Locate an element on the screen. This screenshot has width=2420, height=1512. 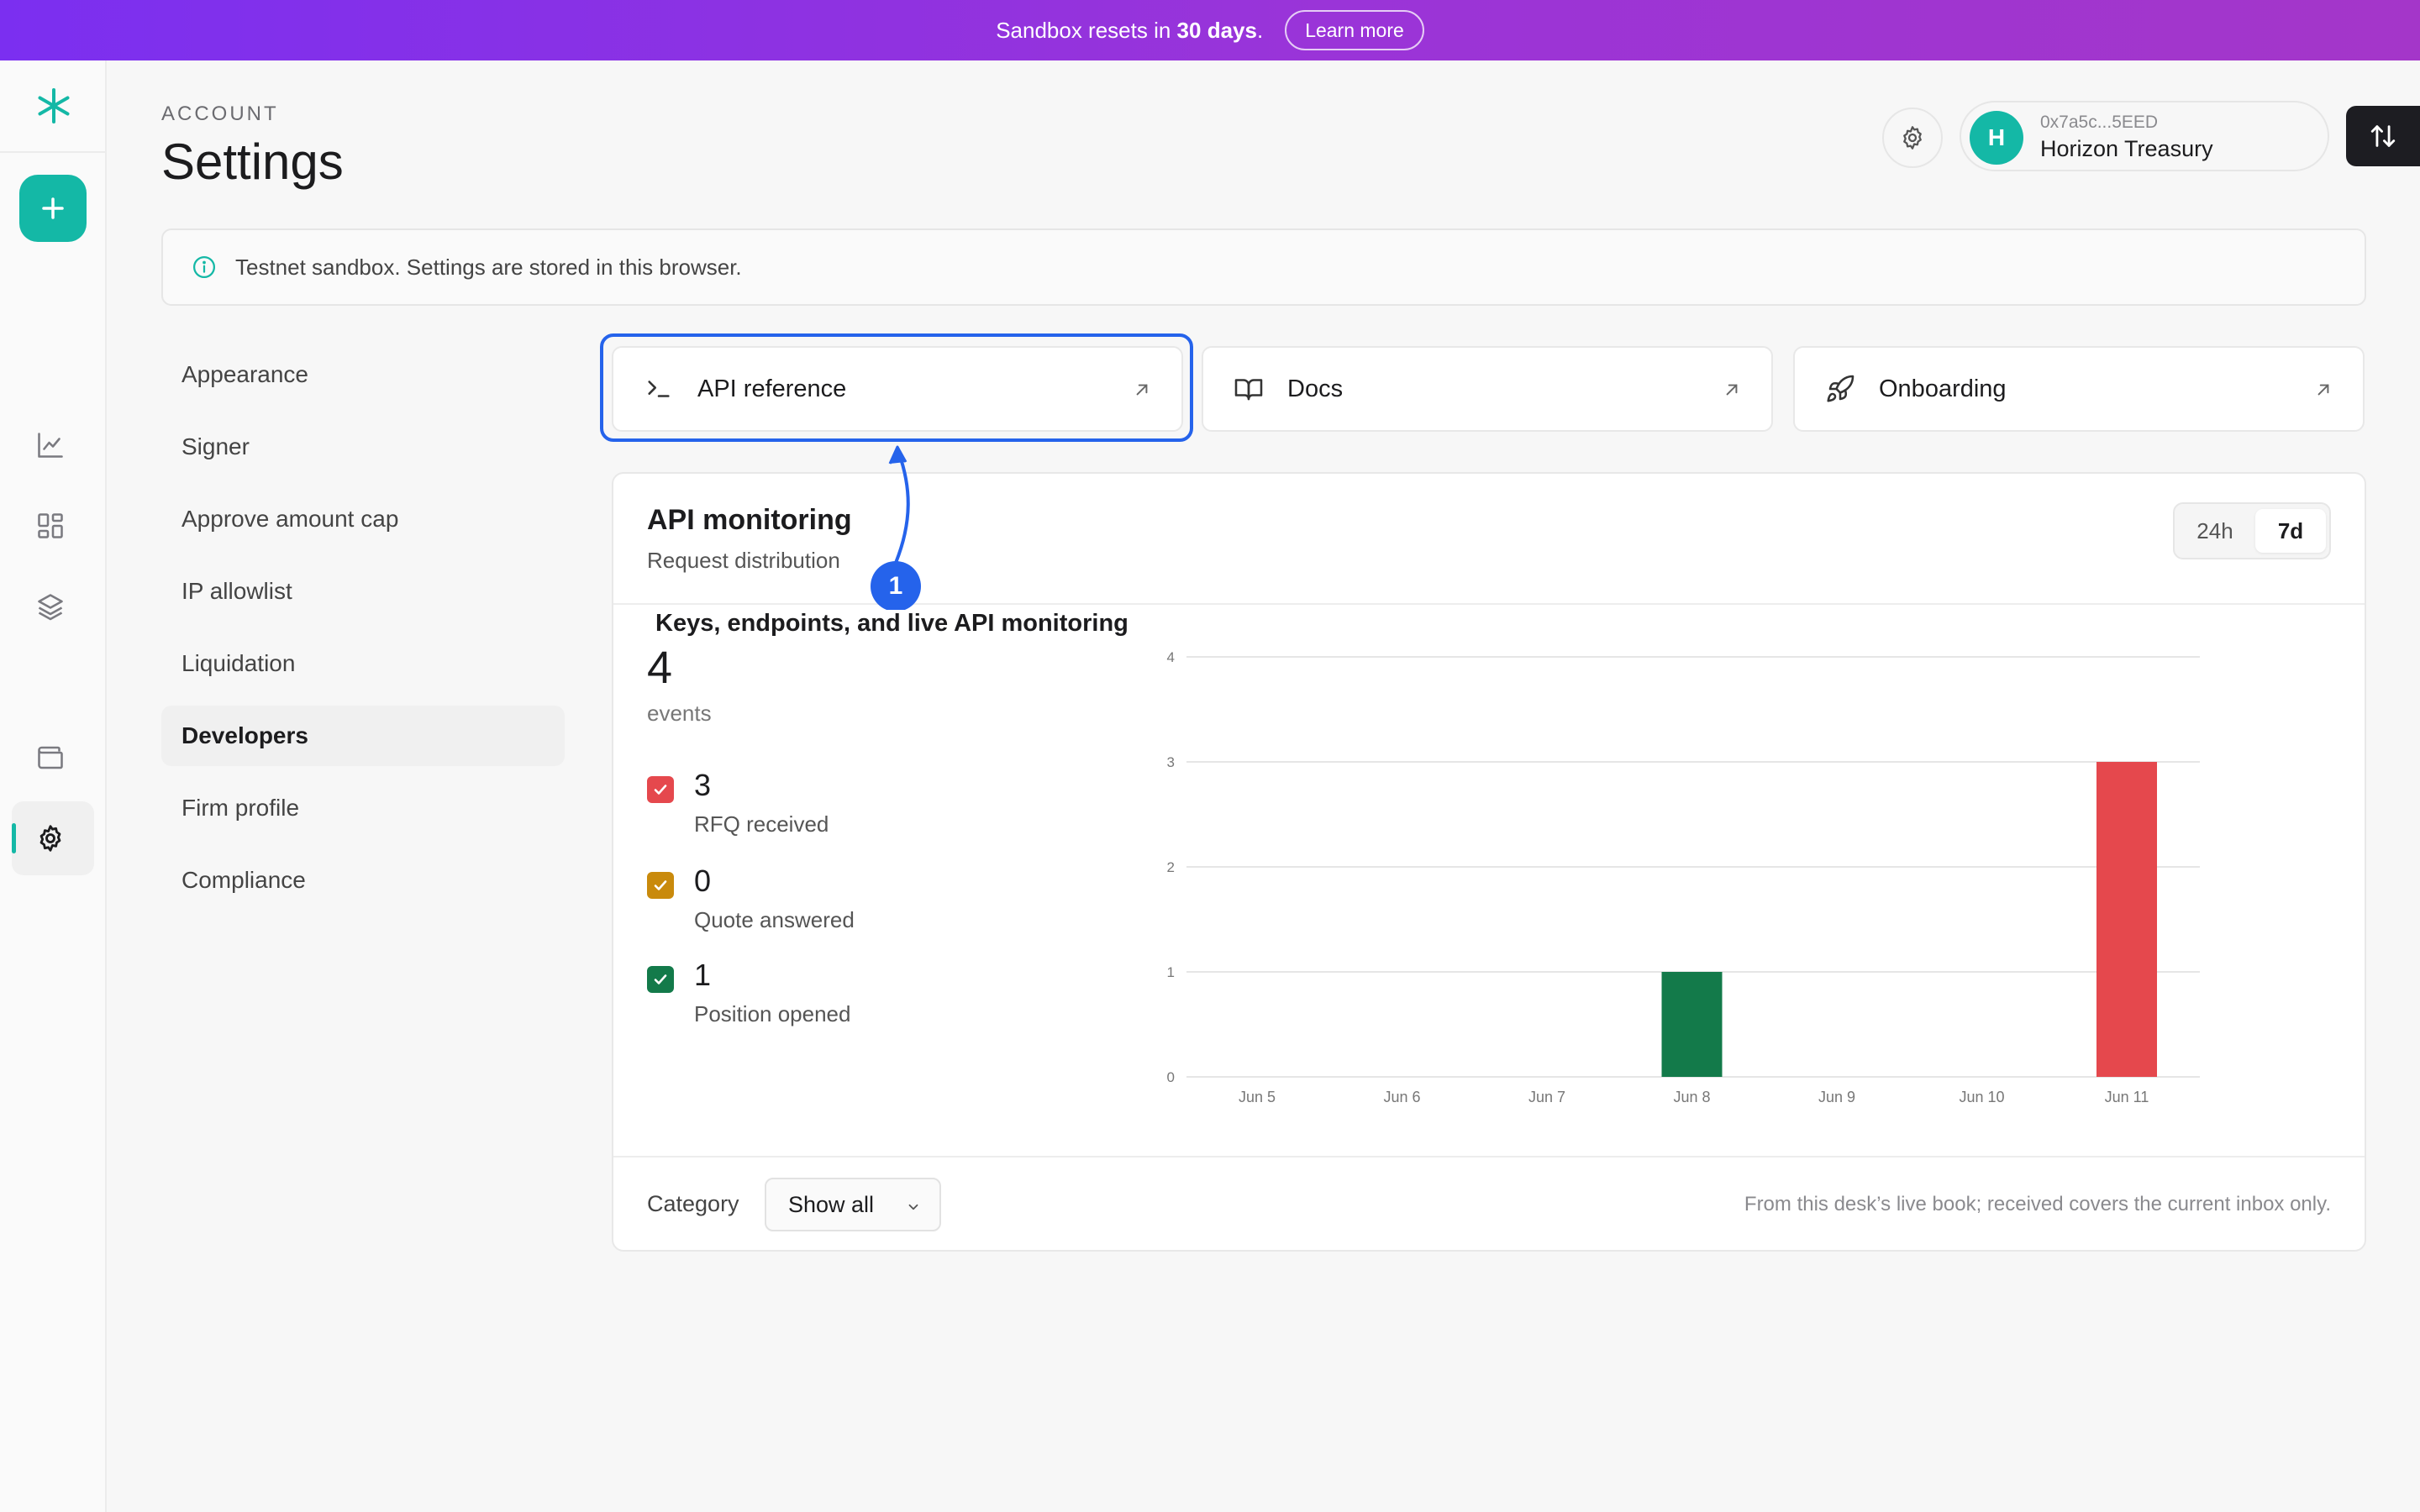
chart-line-icon is located at coordinates (51, 445).